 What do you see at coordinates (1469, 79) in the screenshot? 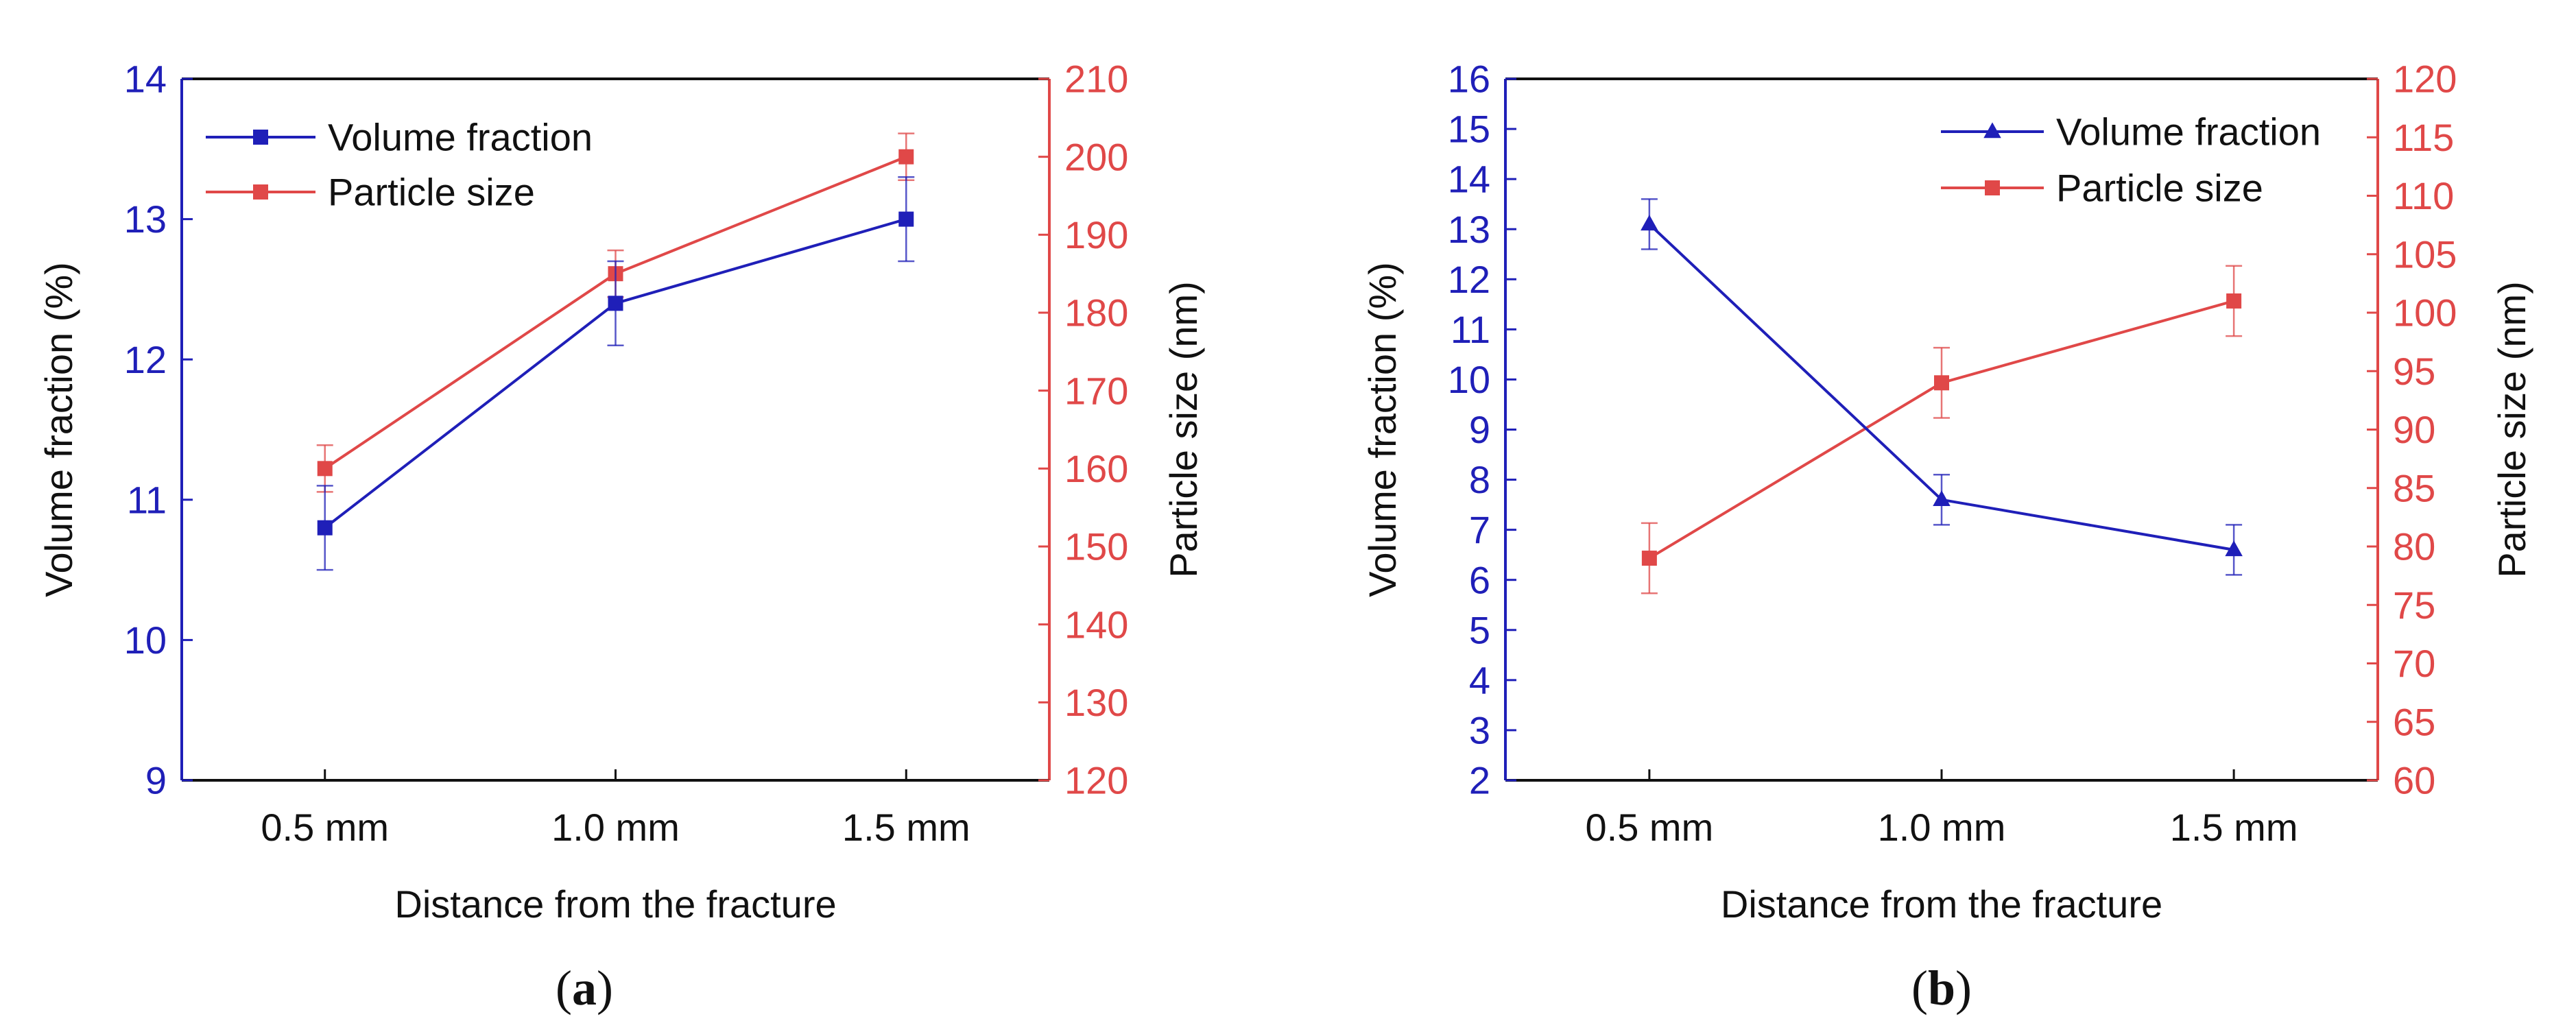
I see `left-y-tick-label: 16` at bounding box center [1469, 79].